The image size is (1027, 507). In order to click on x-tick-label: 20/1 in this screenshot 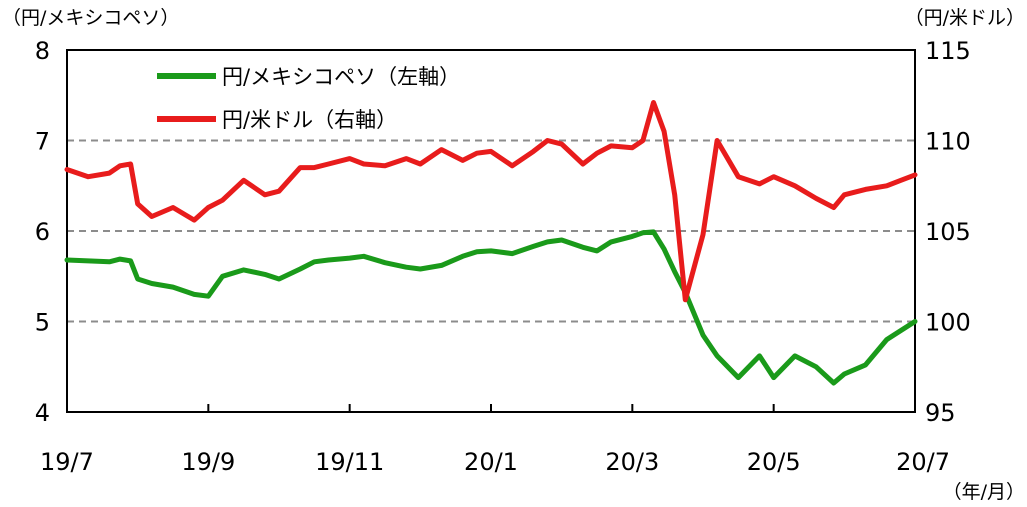, I will do `click(491, 462)`.